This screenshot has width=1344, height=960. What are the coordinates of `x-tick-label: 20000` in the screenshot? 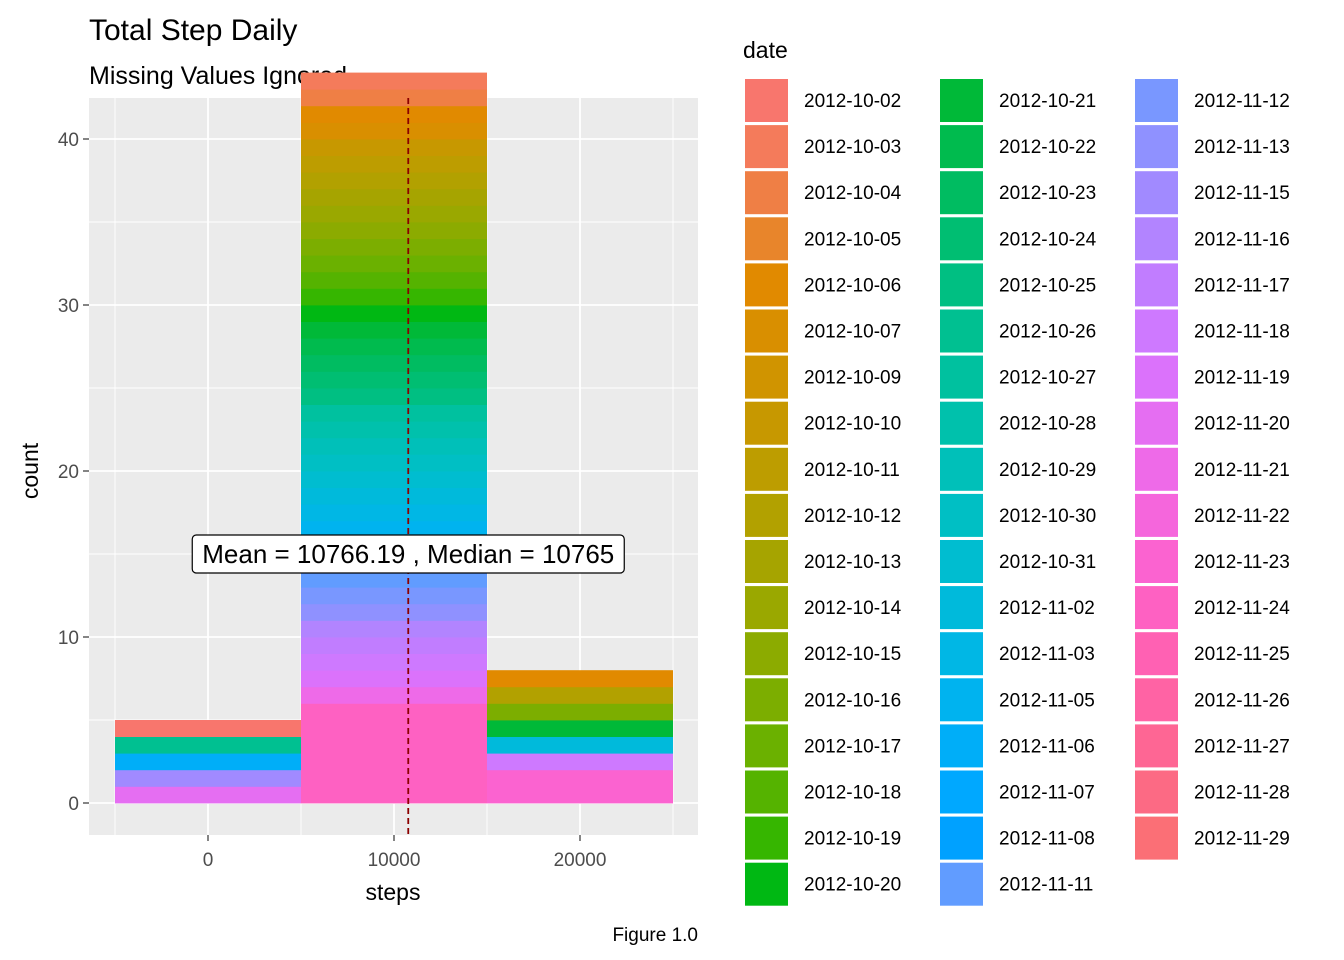 It's located at (580, 860).